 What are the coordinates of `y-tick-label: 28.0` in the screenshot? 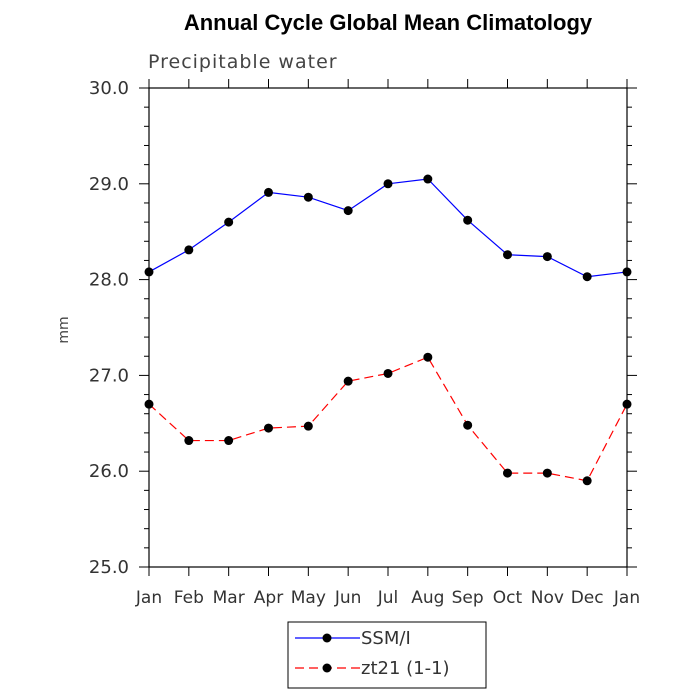 It's located at (109, 280).